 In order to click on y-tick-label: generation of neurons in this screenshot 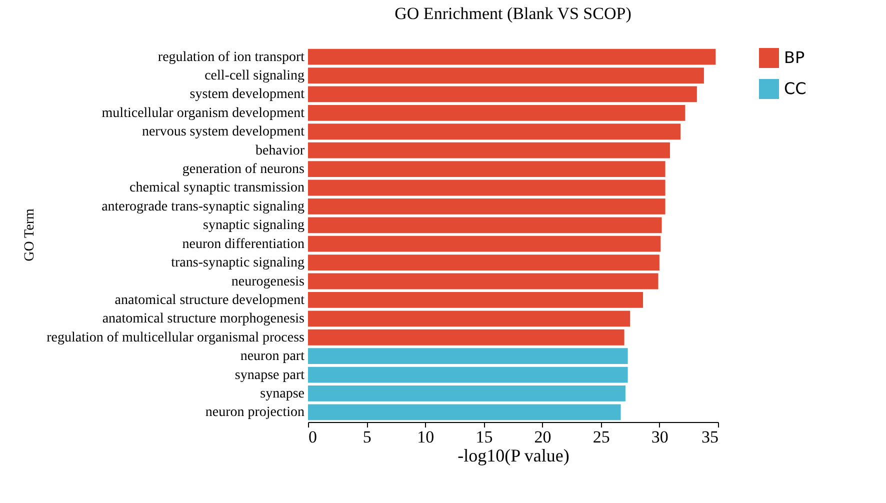, I will do `click(243, 170)`.